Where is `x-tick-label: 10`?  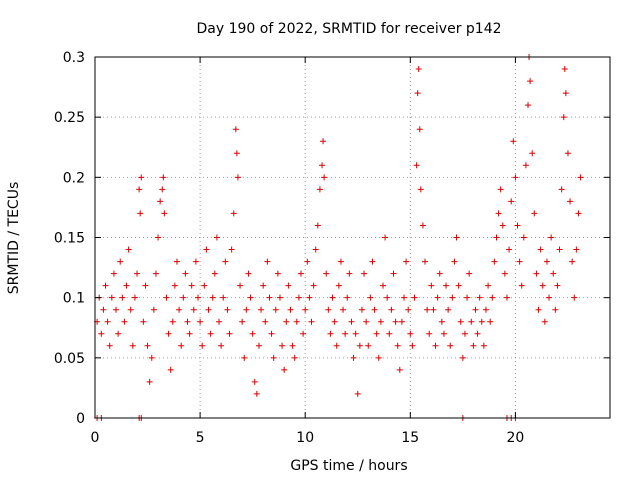
x-tick-label: 10 is located at coordinates (305, 438).